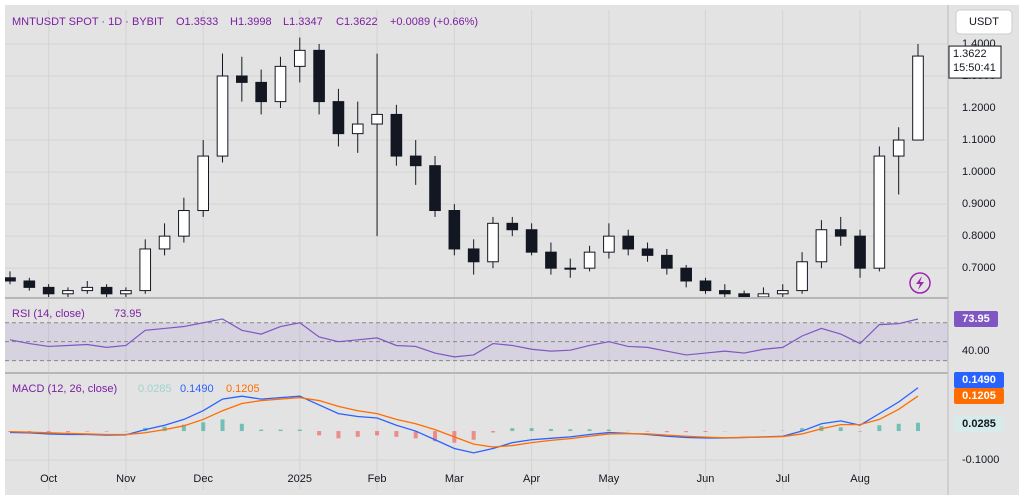 The height and width of the screenshot is (500, 1024). What do you see at coordinates (48, 479) in the screenshot?
I see `x-tick-label: Oct` at bounding box center [48, 479].